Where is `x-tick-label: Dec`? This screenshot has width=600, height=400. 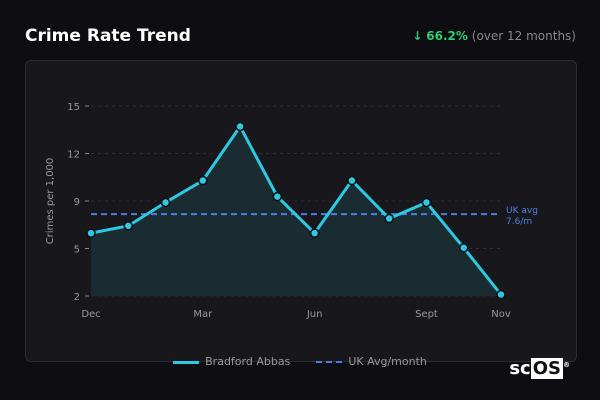
x-tick-label: Dec is located at coordinates (90, 314).